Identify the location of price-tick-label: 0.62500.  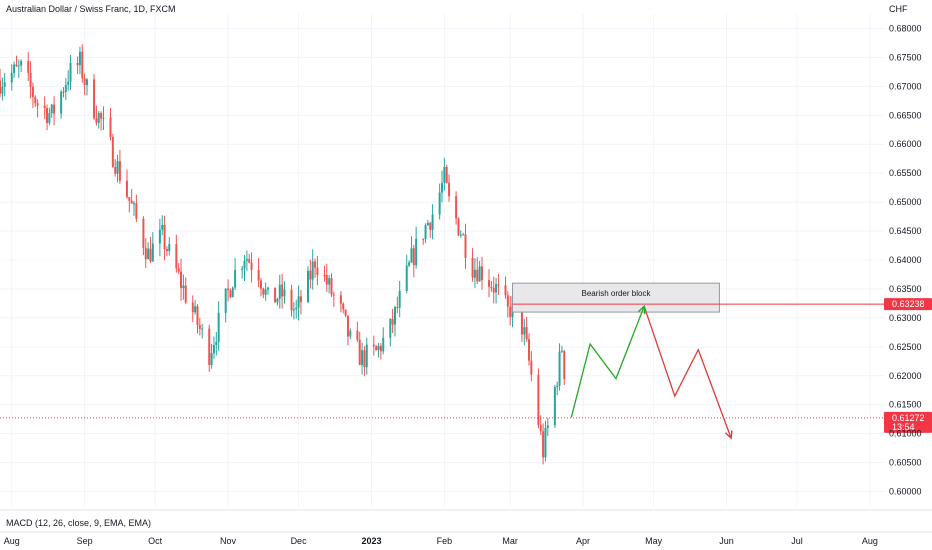
(905, 347).